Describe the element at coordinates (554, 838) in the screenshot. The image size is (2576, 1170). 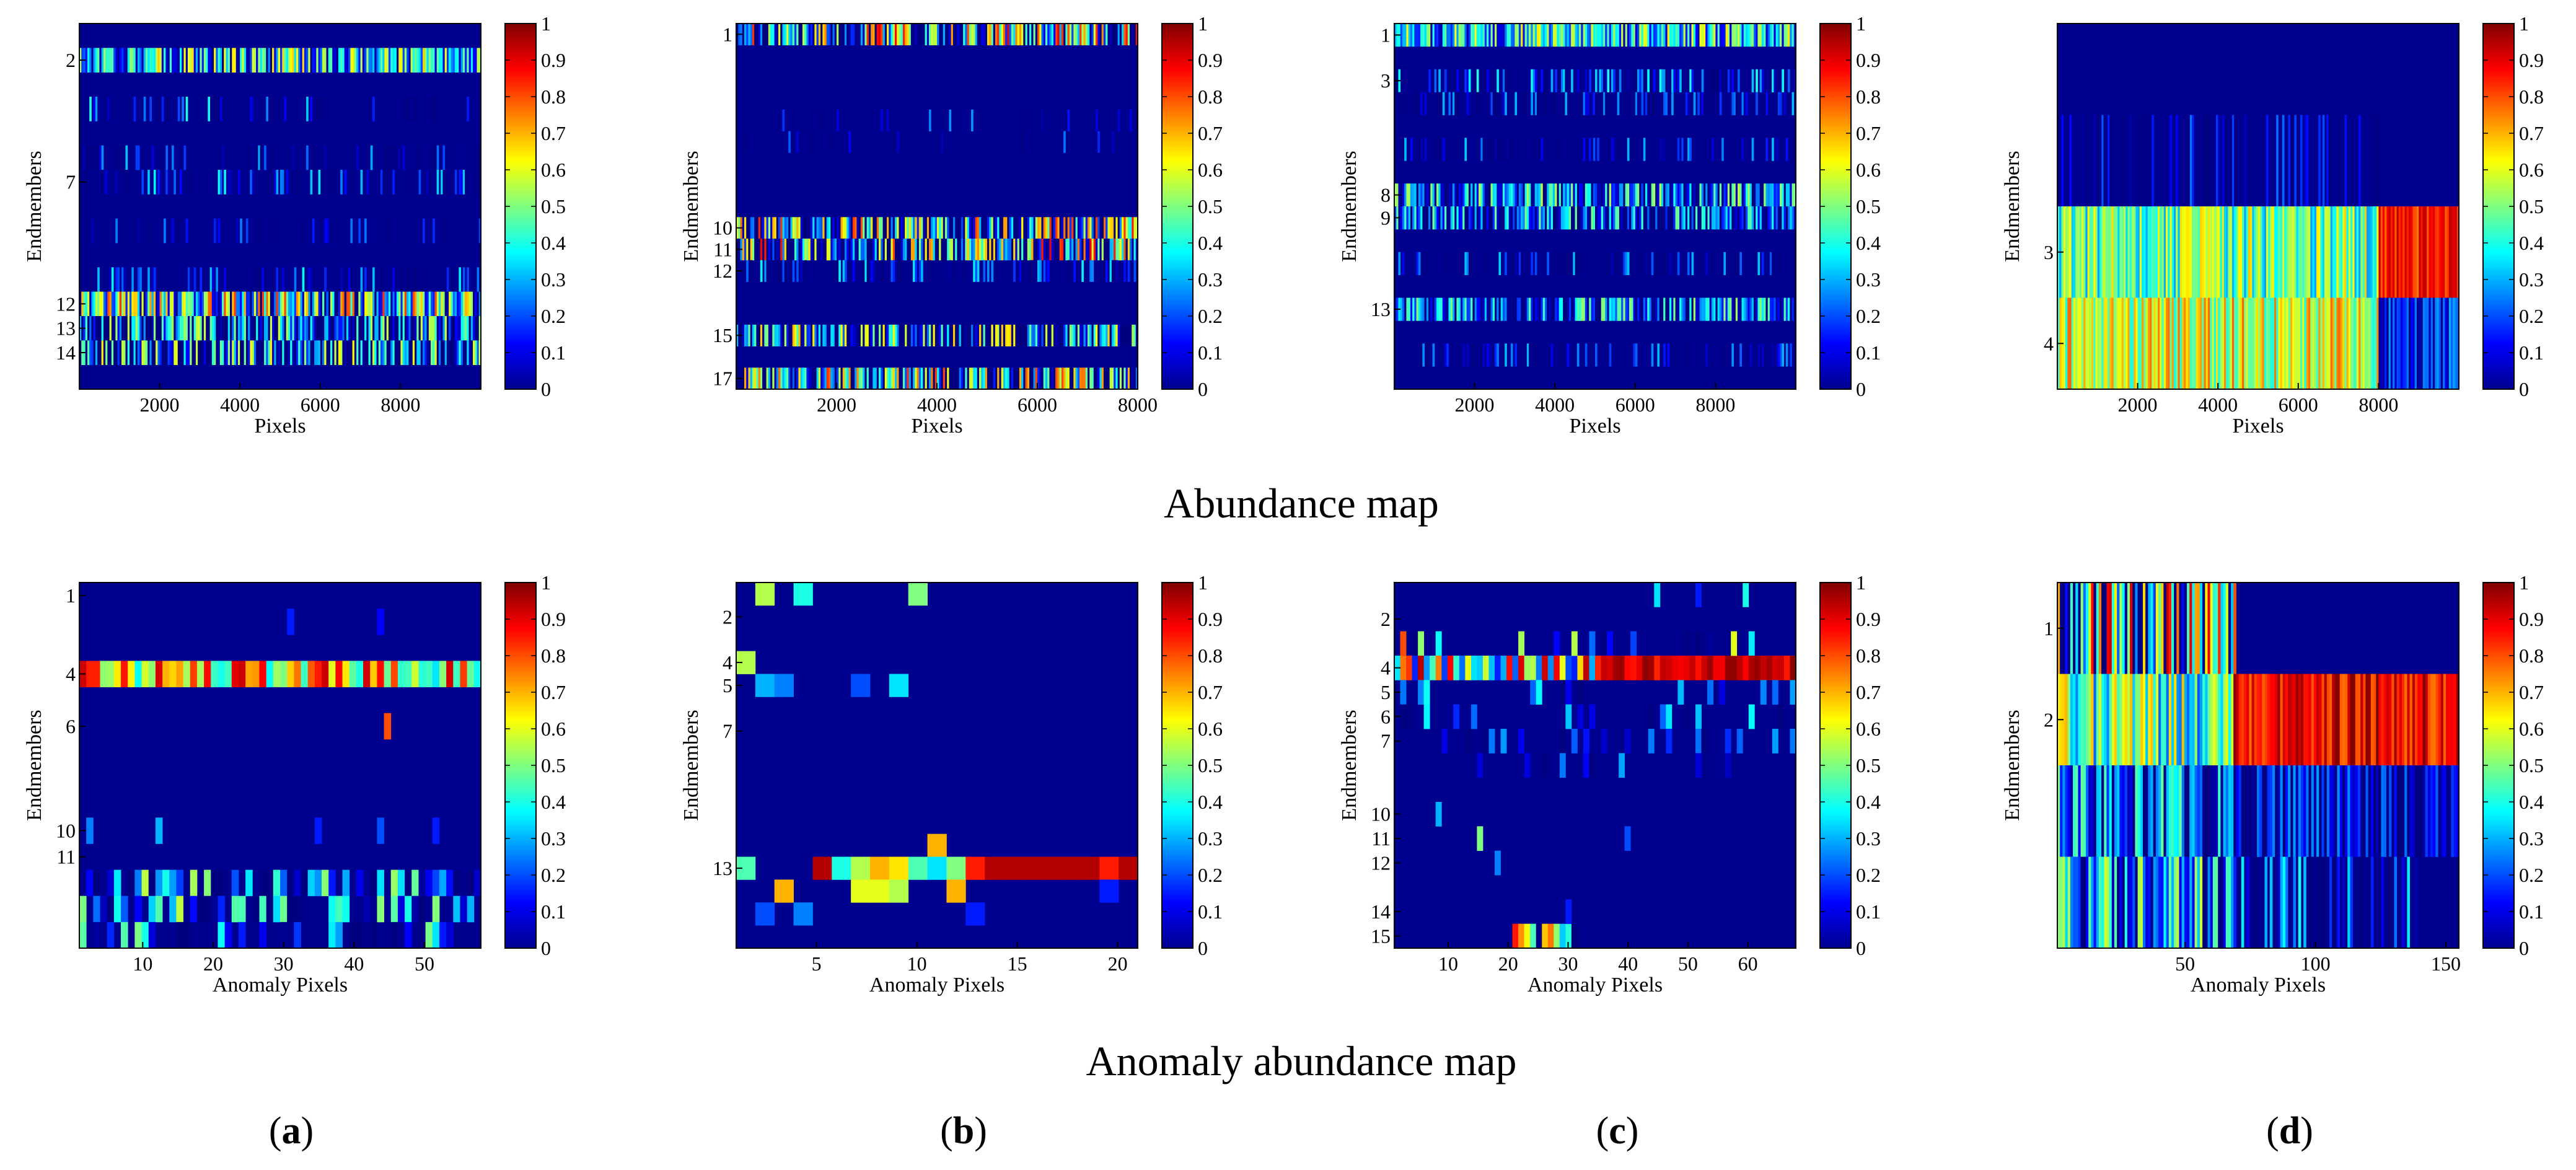
I see `colorbar-tick-label: 0.3` at that location.